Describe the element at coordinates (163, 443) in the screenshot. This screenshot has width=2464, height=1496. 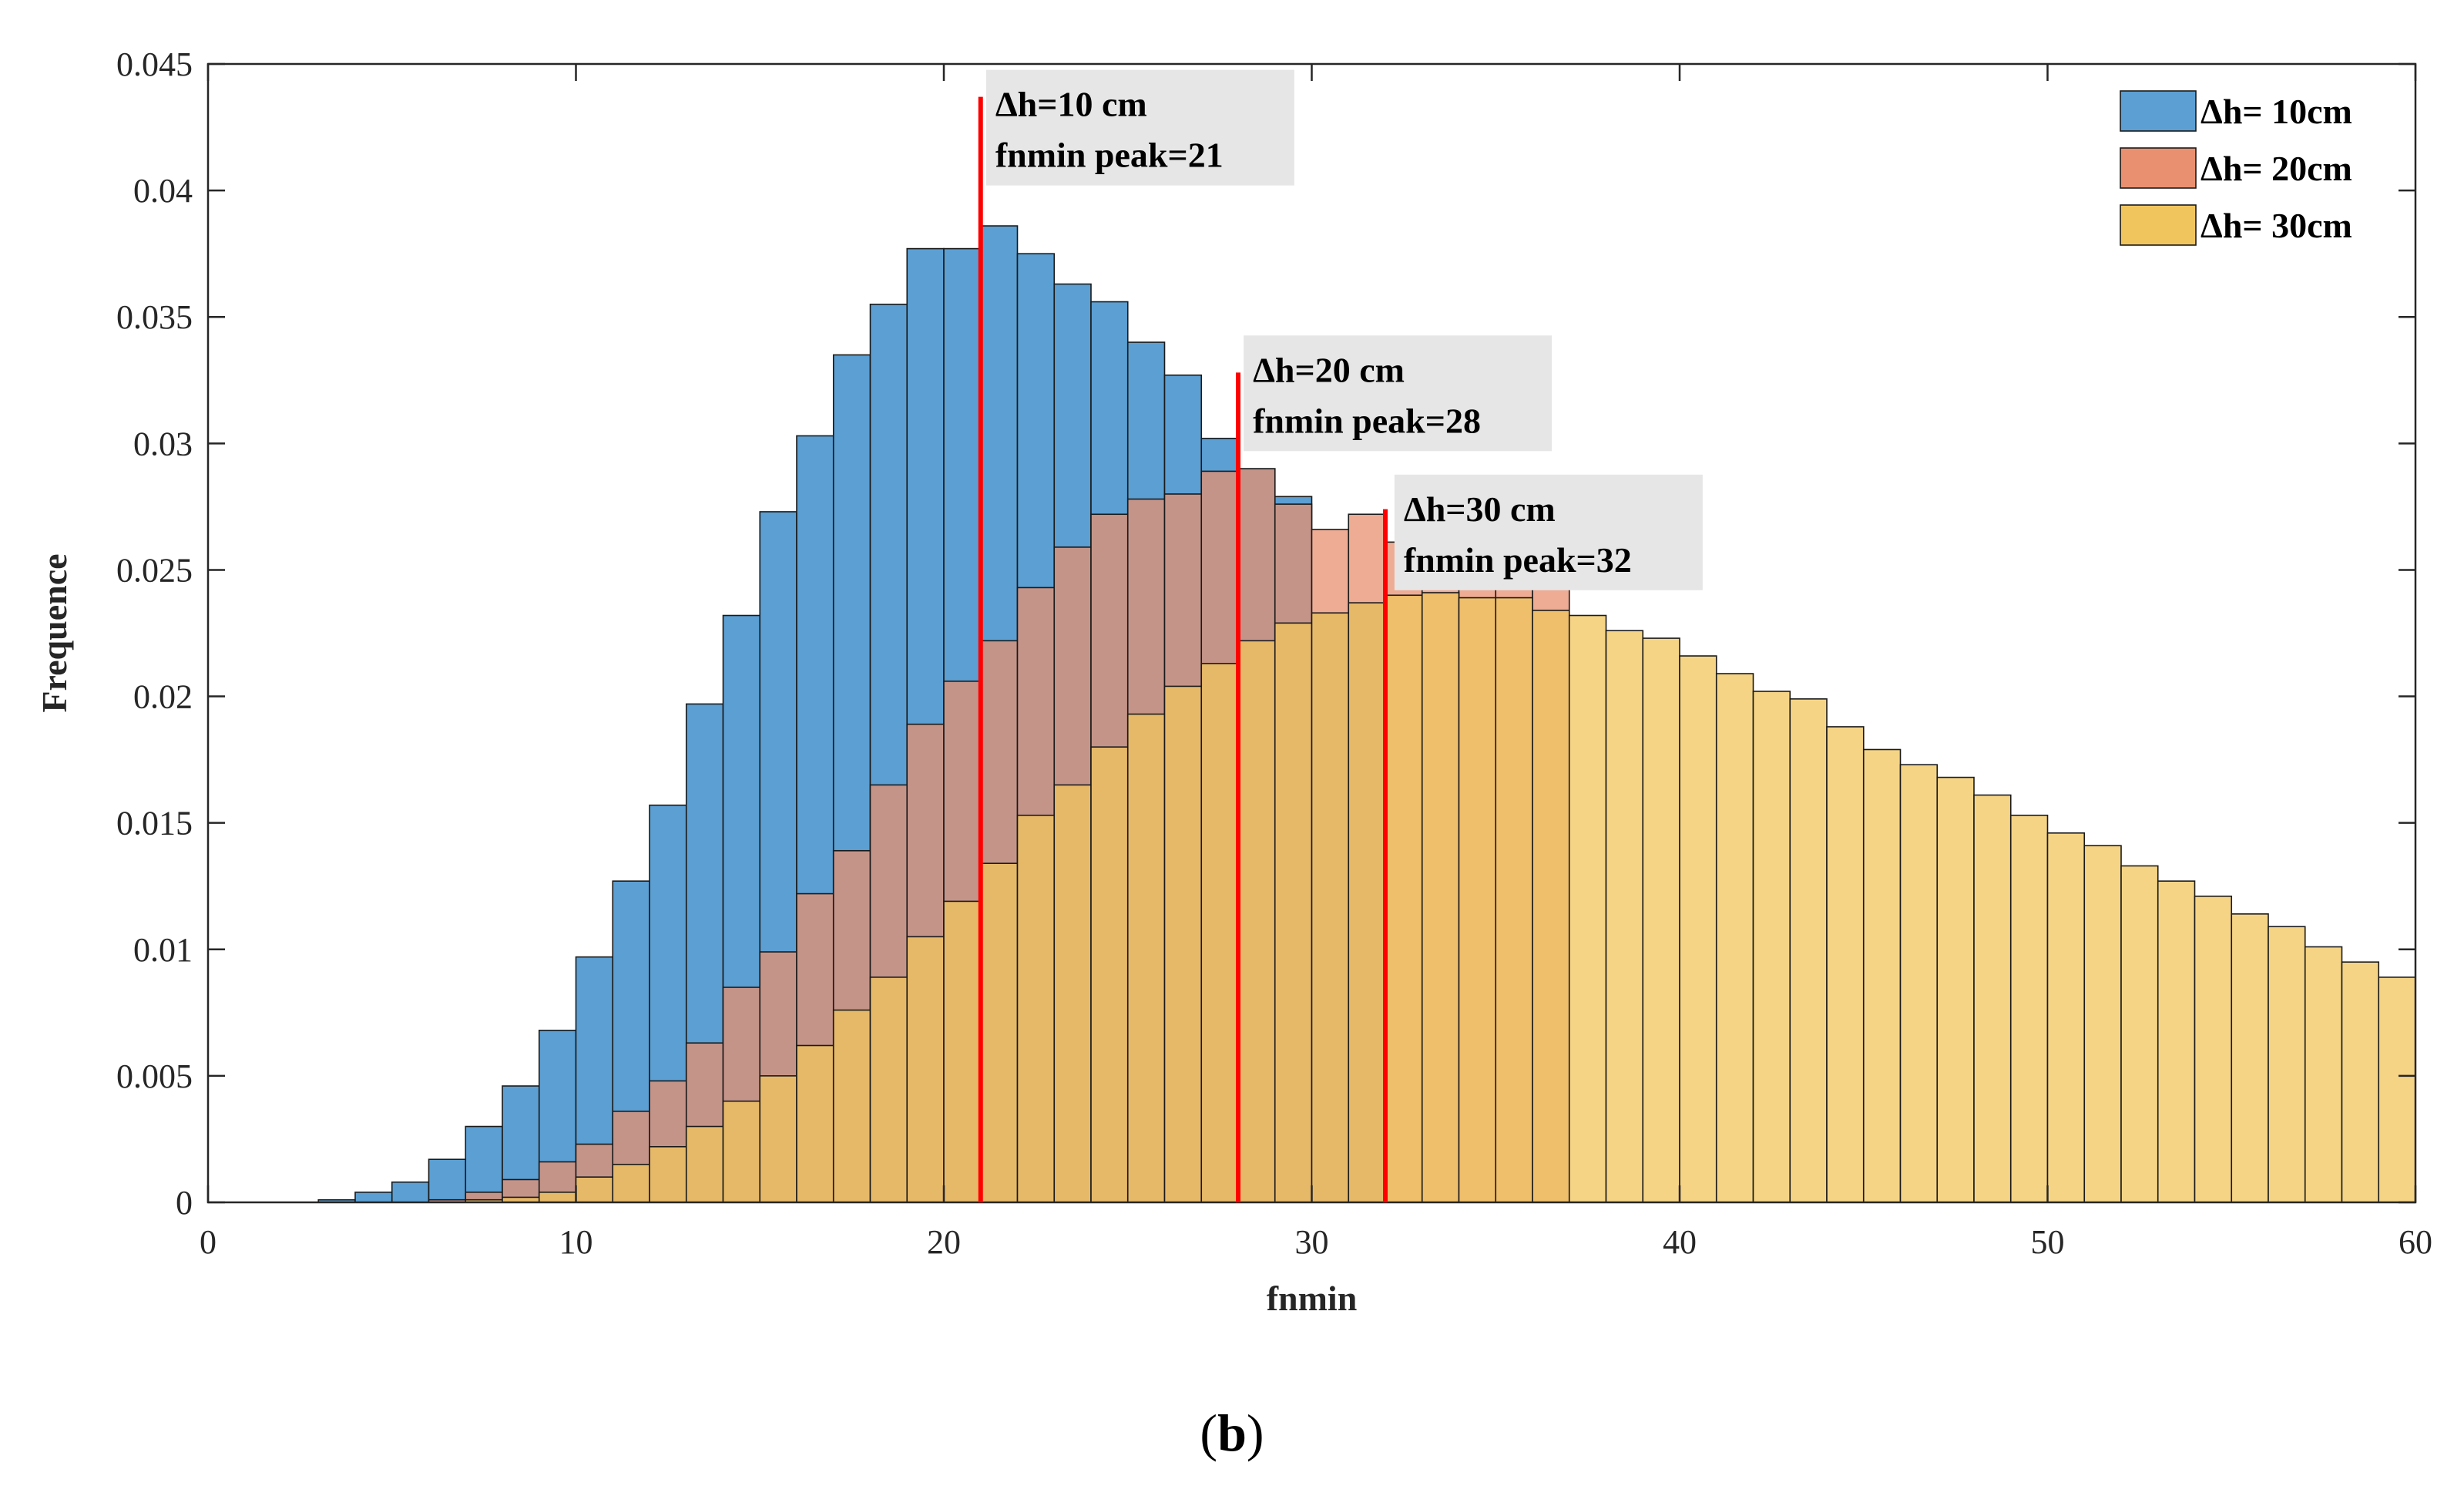
I see `y-tick-label: 0.03` at that location.